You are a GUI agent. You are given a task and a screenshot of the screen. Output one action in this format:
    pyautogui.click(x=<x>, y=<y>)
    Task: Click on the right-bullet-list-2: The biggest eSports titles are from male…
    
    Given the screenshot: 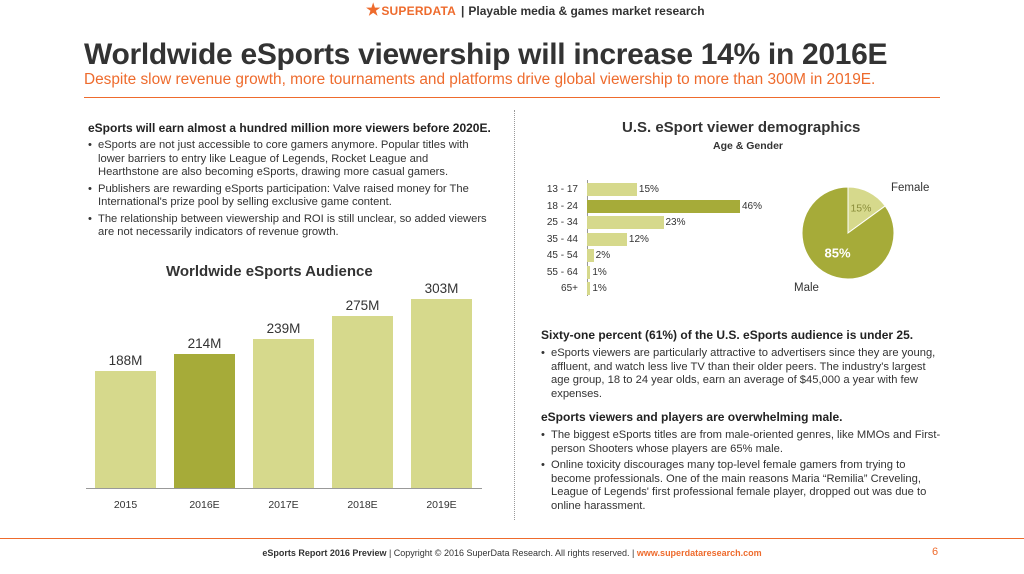 What is the action you would take?
    pyautogui.click(x=743, y=472)
    